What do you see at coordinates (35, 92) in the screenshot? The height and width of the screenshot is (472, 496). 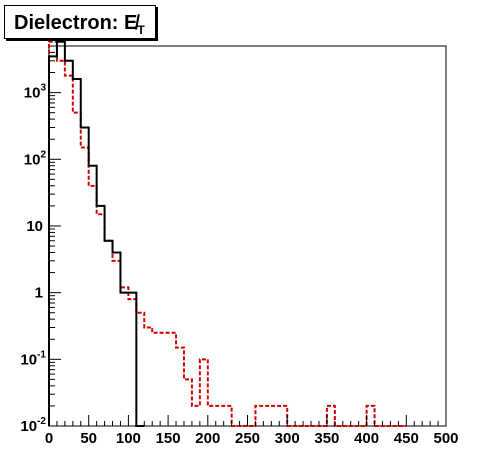 I see `y-tick-label: 10³` at bounding box center [35, 92].